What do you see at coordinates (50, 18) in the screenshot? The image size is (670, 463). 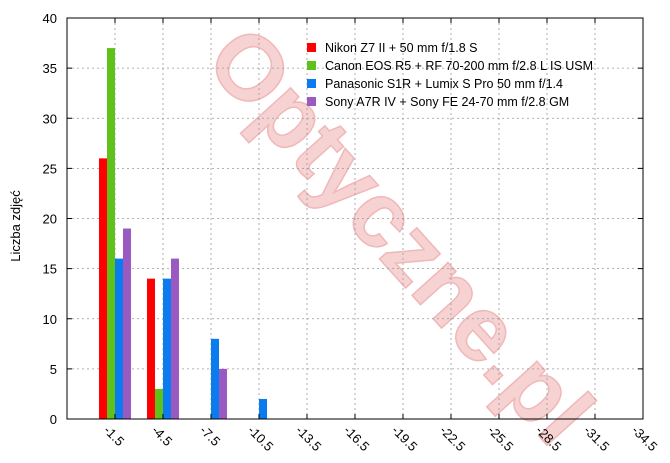 I see `y-tick-label: 40` at bounding box center [50, 18].